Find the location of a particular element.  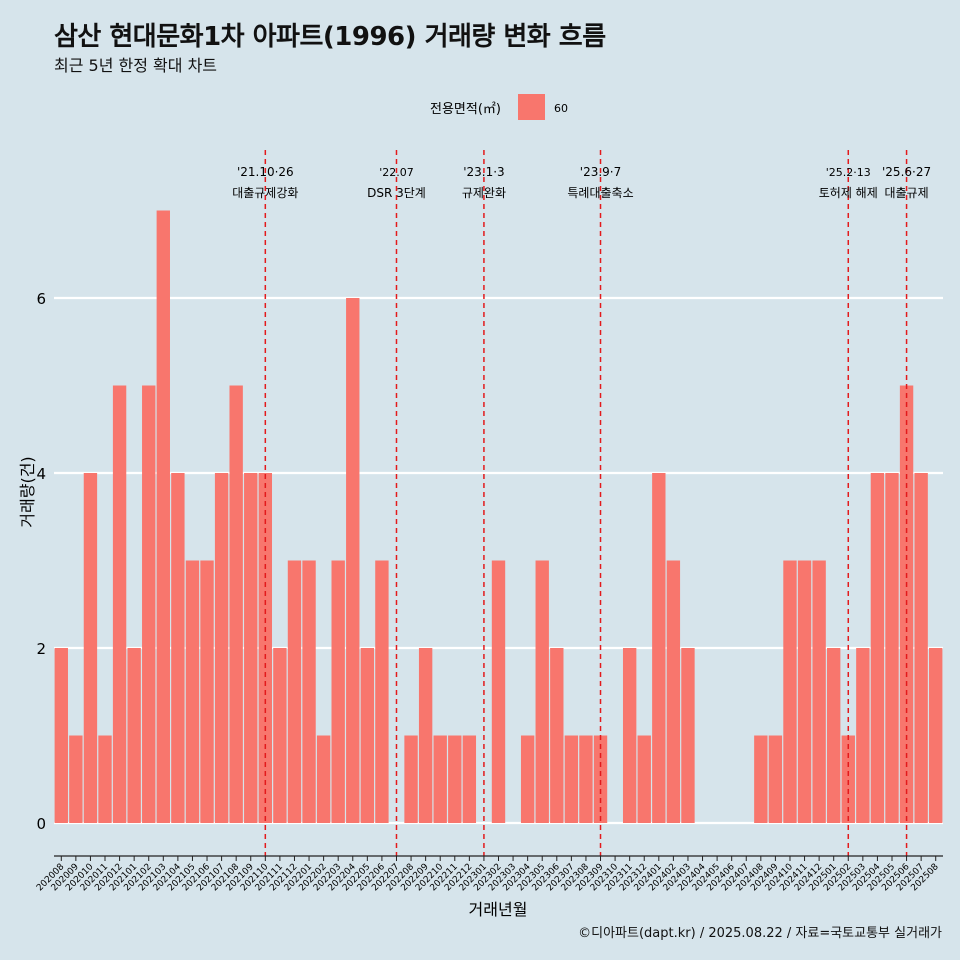

chart-title: 삼산 현대문화1차 아파트(1996) 거래량 변화 흐름 is located at coordinates (330, 37).